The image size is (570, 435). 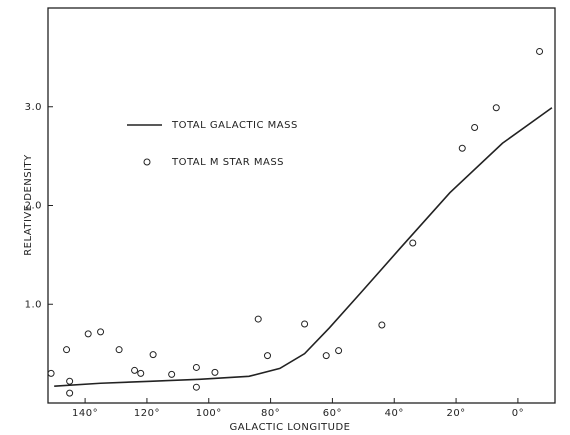 I want to click on x-tick-label: 40°, so click(x=394, y=413).